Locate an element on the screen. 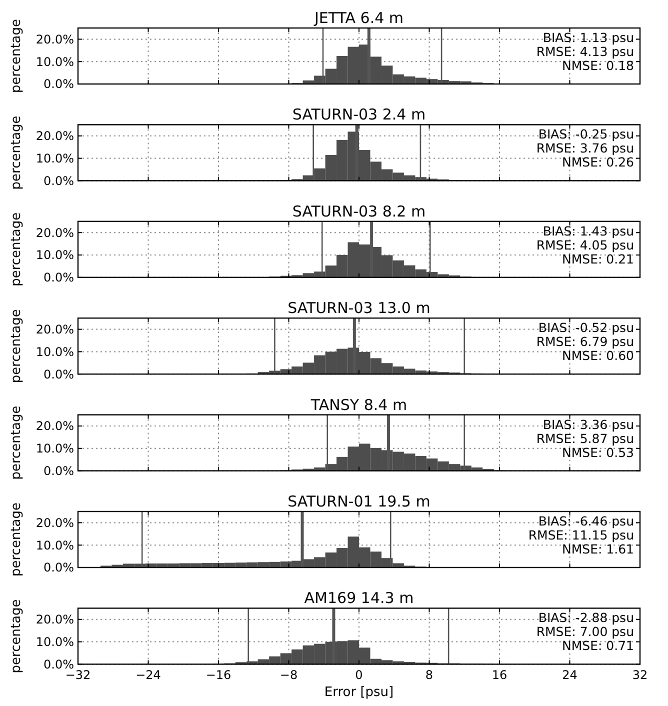 This screenshot has height=706, width=668. annotation: RMSE: 11.15 psu is located at coordinates (581, 535).